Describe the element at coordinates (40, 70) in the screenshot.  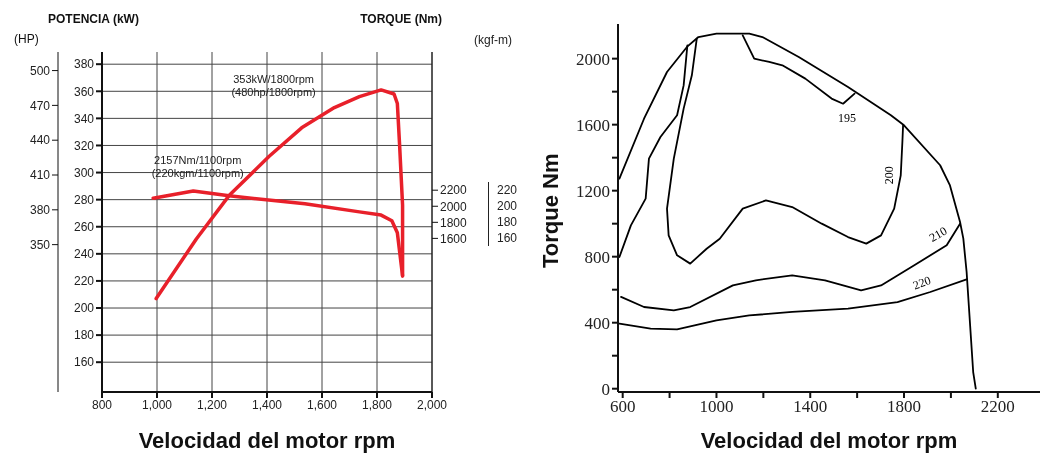
I see `y3-tick-label: 500` at that location.